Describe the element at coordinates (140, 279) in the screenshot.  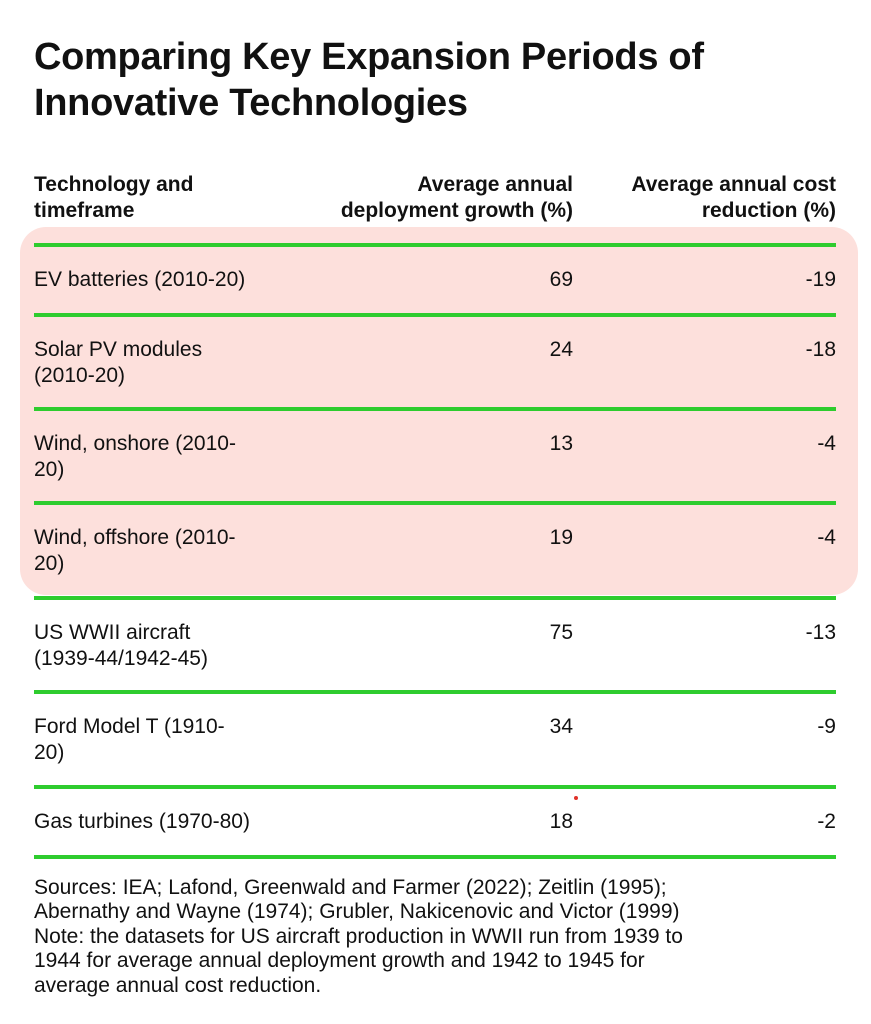
I see `technology-line: EV batteries (2010-20)` at that location.